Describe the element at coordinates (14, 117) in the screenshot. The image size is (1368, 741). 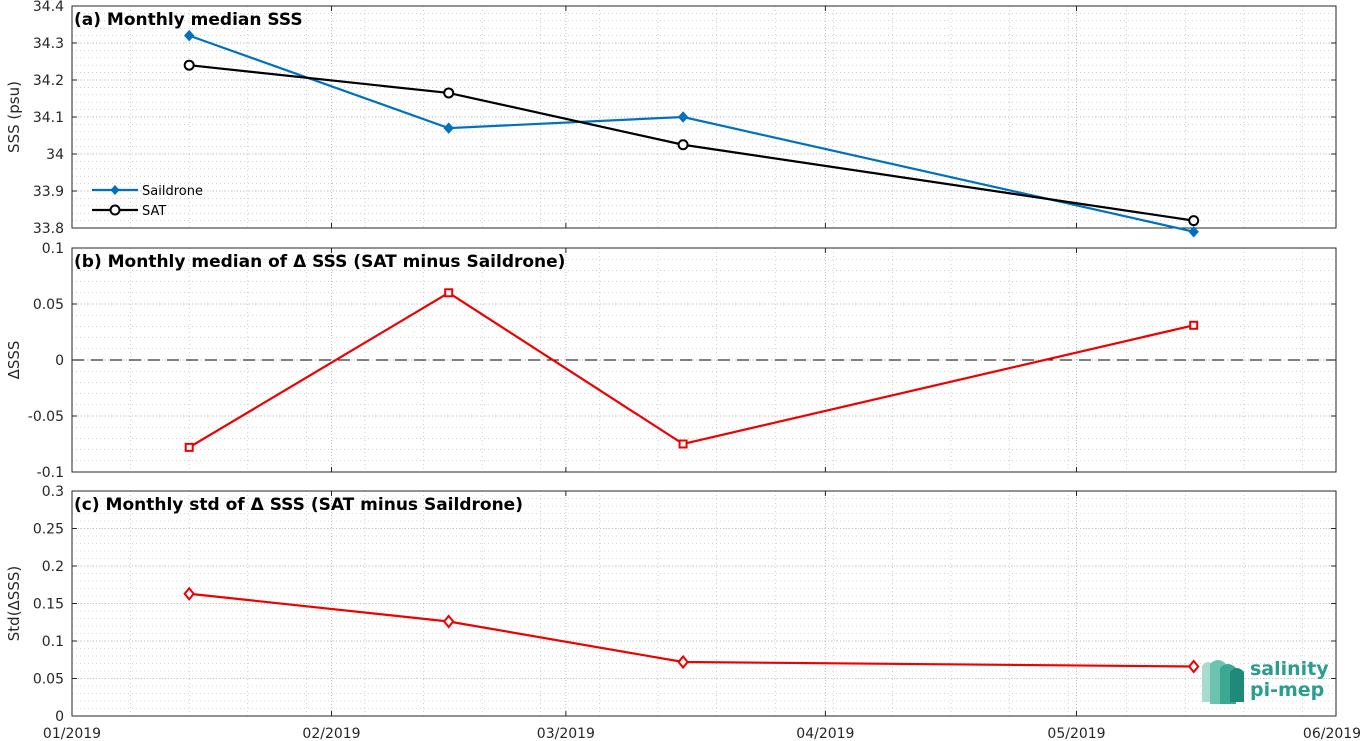
I see `y-axis-label: SSS (psu)` at that location.